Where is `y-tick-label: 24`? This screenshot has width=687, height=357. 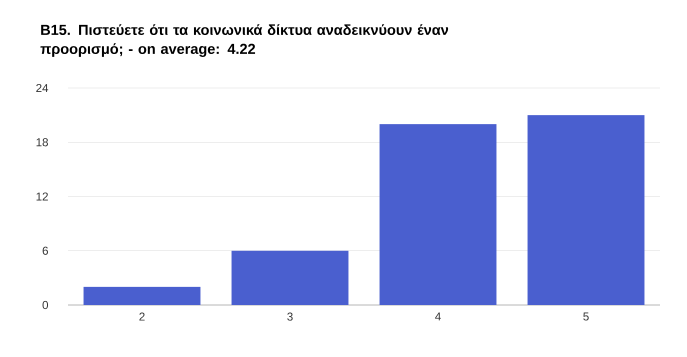
y-tick-label: 24 is located at coordinates (42, 88).